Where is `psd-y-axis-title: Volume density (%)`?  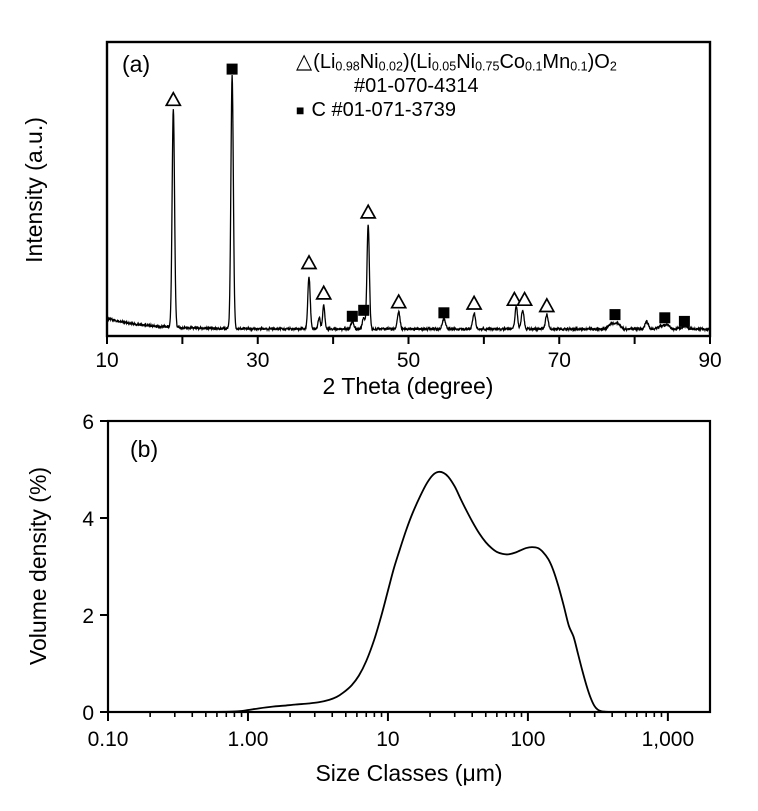 psd-y-axis-title: Volume density (%) is located at coordinates (38, 566).